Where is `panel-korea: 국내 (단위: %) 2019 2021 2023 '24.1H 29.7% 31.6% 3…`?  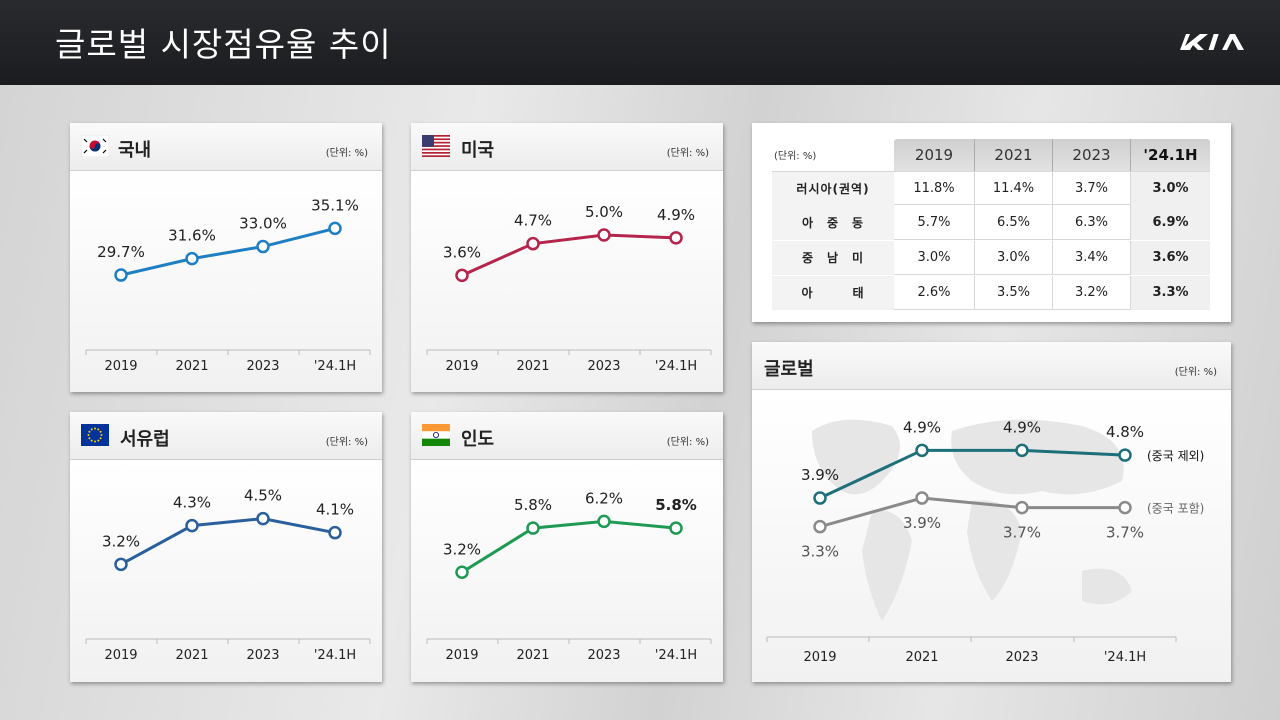 panel-korea: 국내 (단위: %) 2019 2021 2023 '24.1H 29.7% 31.6% 3… is located at coordinates (226, 257).